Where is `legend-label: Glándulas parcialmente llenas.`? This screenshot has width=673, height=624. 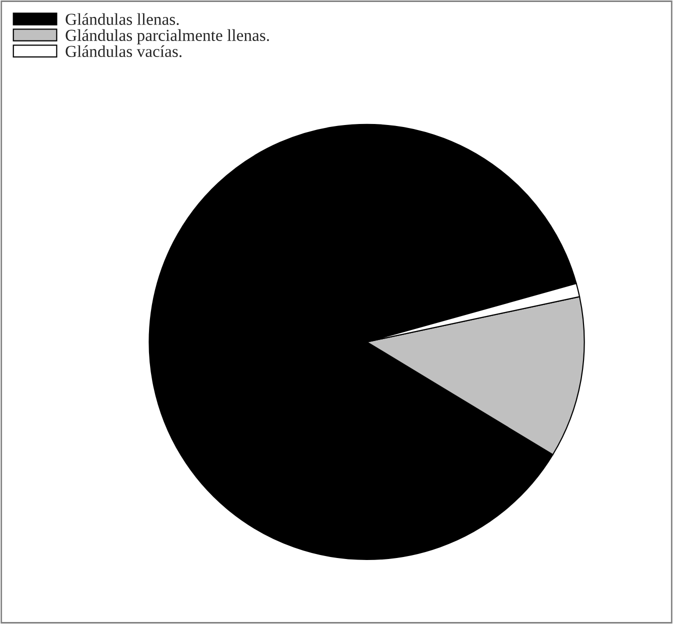 legend-label: Glándulas parcialmente llenas. is located at coordinates (167, 36).